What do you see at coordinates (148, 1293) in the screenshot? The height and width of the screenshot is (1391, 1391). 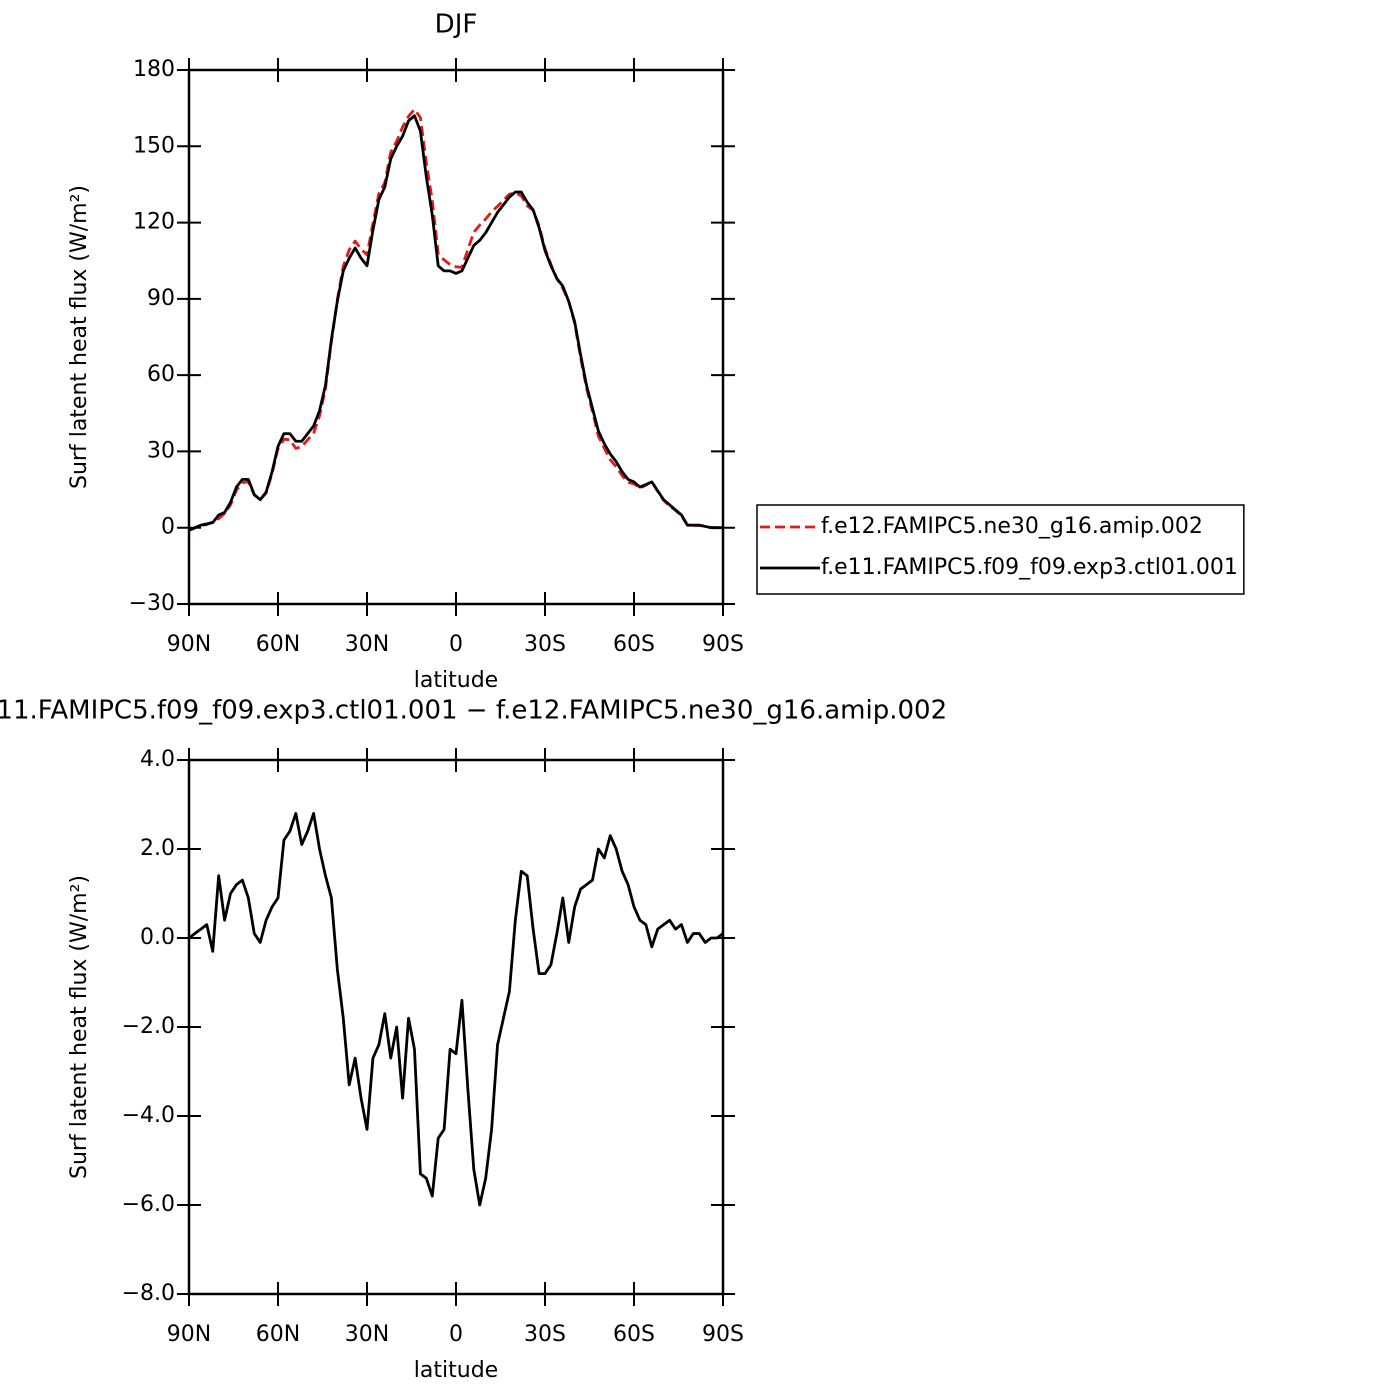 I see `y-tick-label: −8.0` at bounding box center [148, 1293].